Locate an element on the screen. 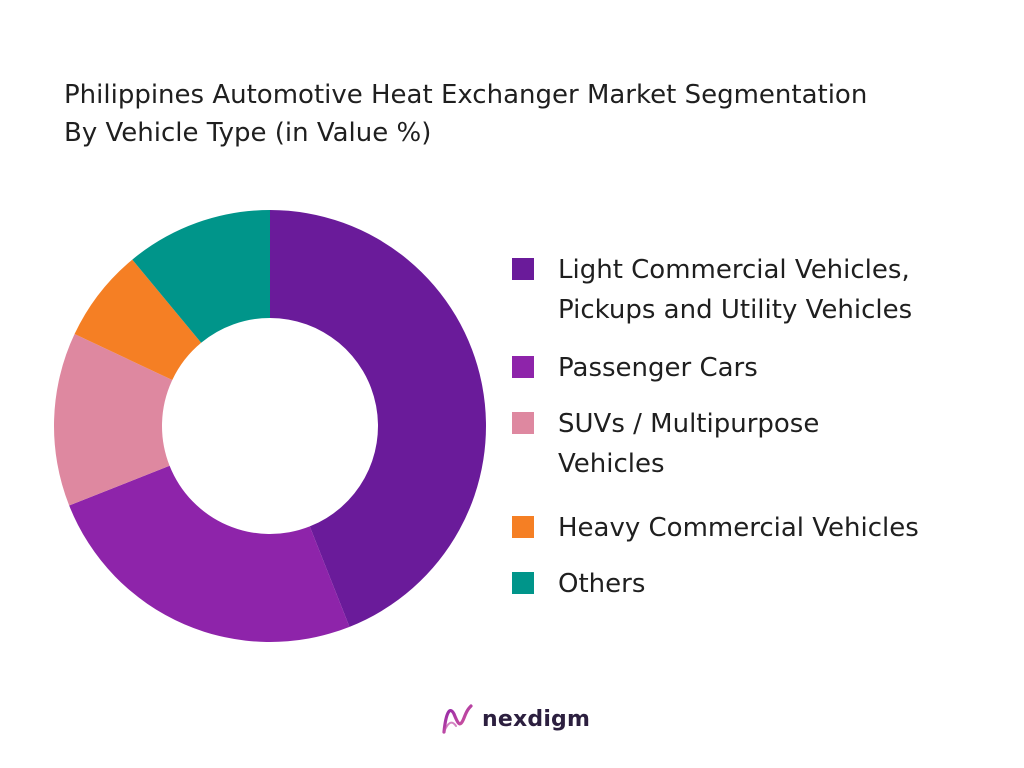 The height and width of the screenshot is (768, 1024). brand-logo: nexdigm is located at coordinates (515, 719).